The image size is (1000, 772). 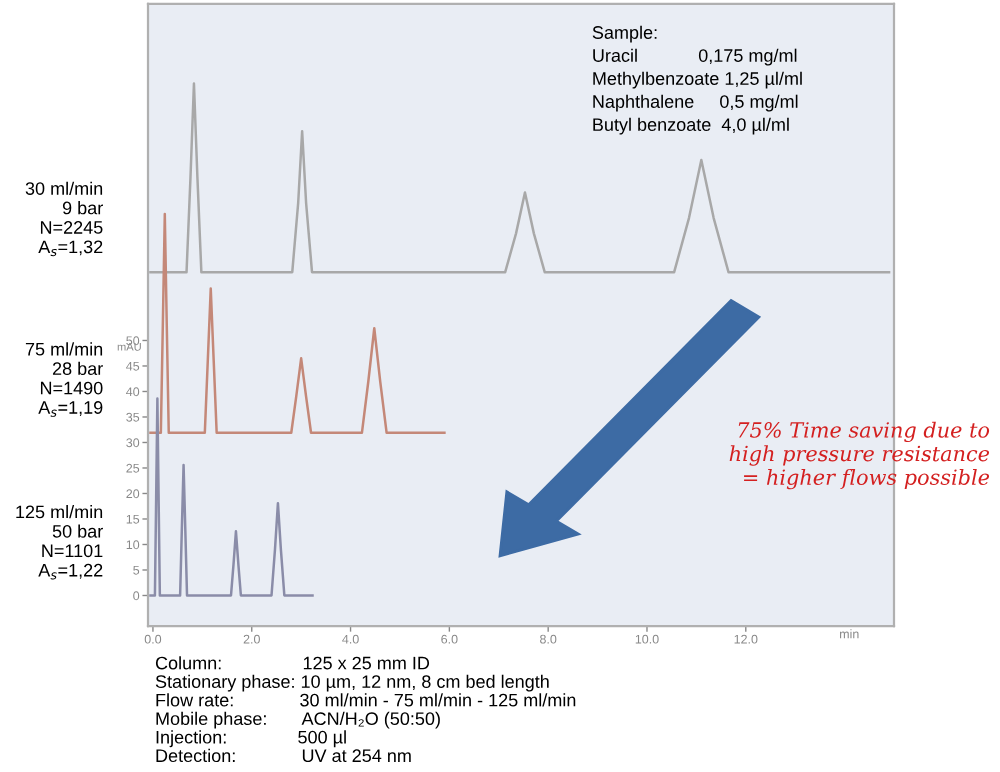 I want to click on text: Injection: 500 µl, so click(x=251, y=739).